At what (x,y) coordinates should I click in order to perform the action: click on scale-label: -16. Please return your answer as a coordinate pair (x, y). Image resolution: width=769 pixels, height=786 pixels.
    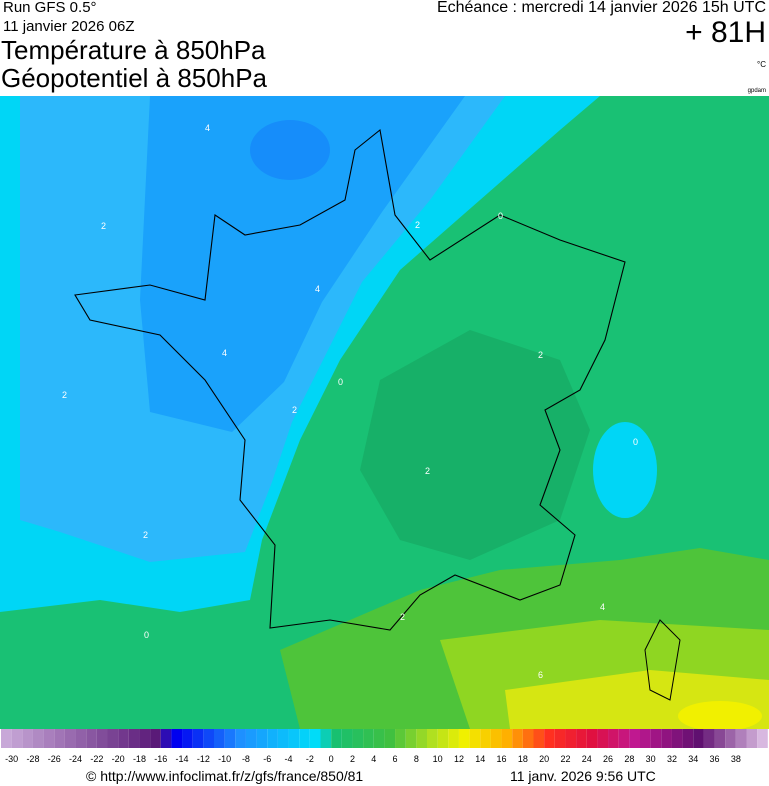
    Looking at the image, I should click on (160, 759).